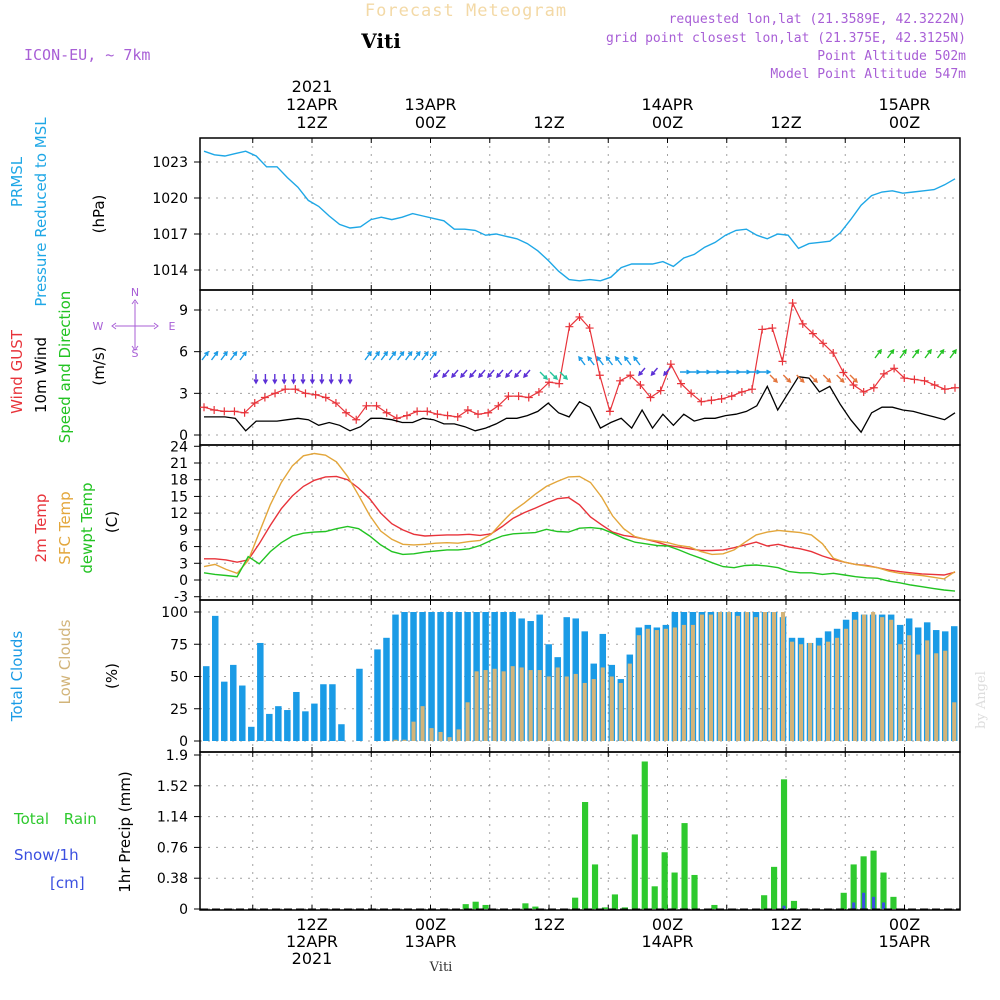  Describe the element at coordinates (125, 831) in the screenshot. I see `panel-axis-label: 1hr Precip (mm)` at that location.